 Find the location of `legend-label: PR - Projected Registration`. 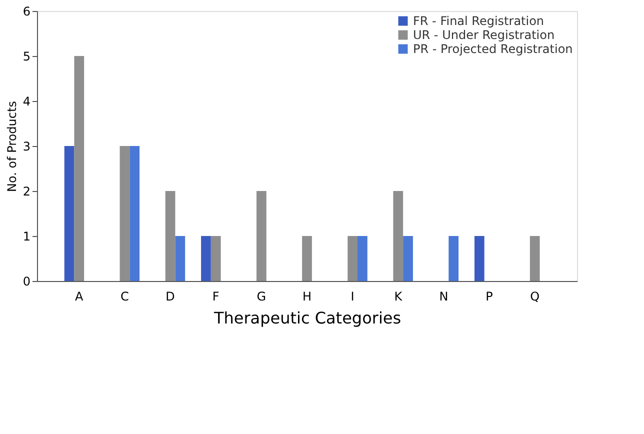

legend-label: PR - Projected Registration is located at coordinates (493, 49).